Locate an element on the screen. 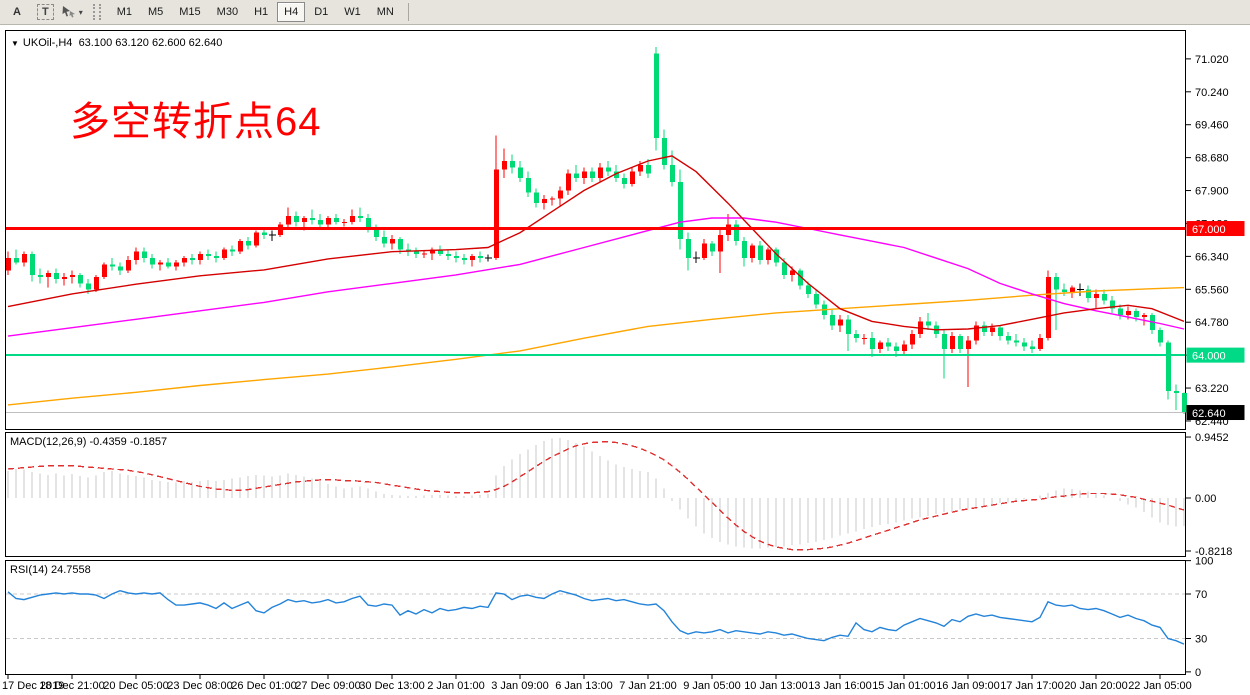  macd-tick-label: 0.9452 is located at coordinates (1212, 438).